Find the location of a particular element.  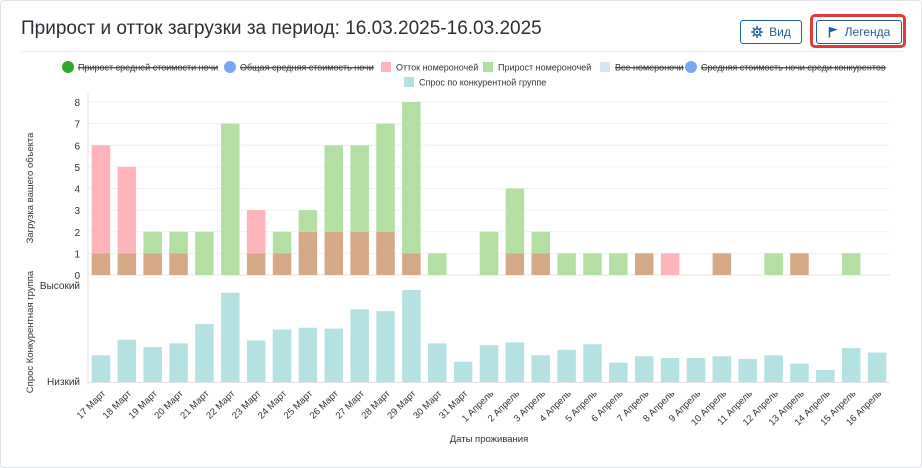

y-tick-label: 5 is located at coordinates (77, 168).